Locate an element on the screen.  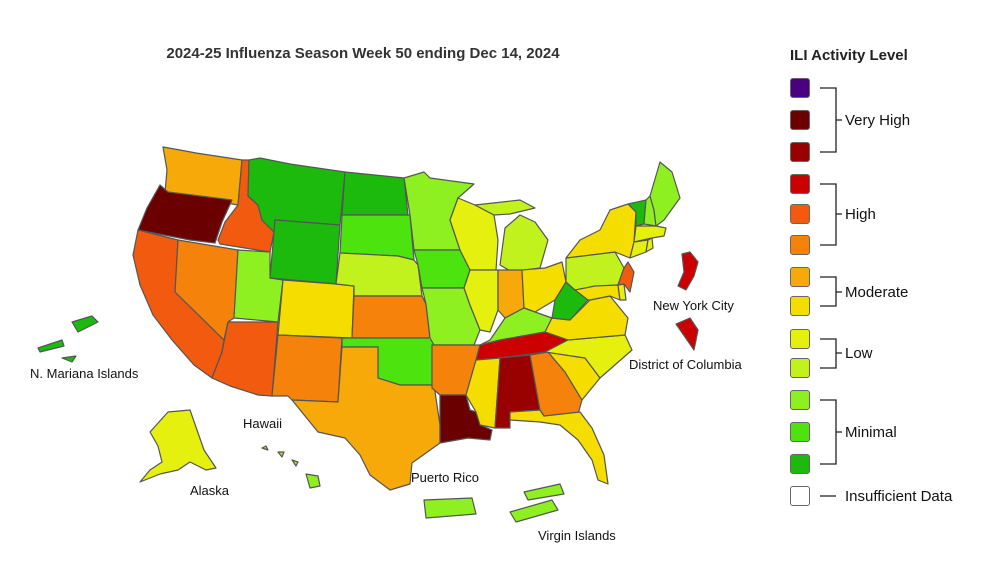
legend-label-high: High is located at coordinates (860, 214).